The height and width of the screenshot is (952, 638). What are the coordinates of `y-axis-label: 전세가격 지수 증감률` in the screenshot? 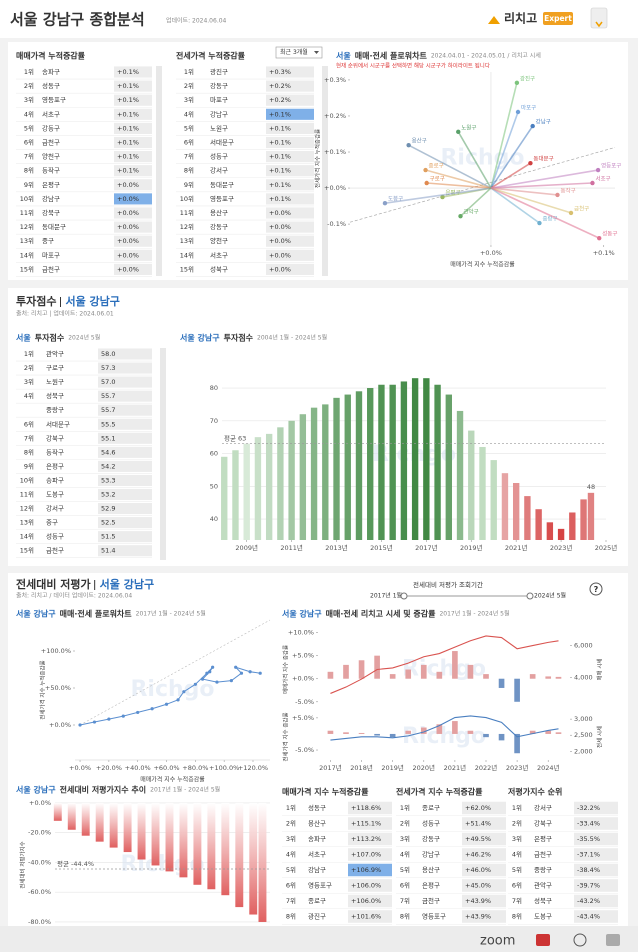 It's located at (286, 736).